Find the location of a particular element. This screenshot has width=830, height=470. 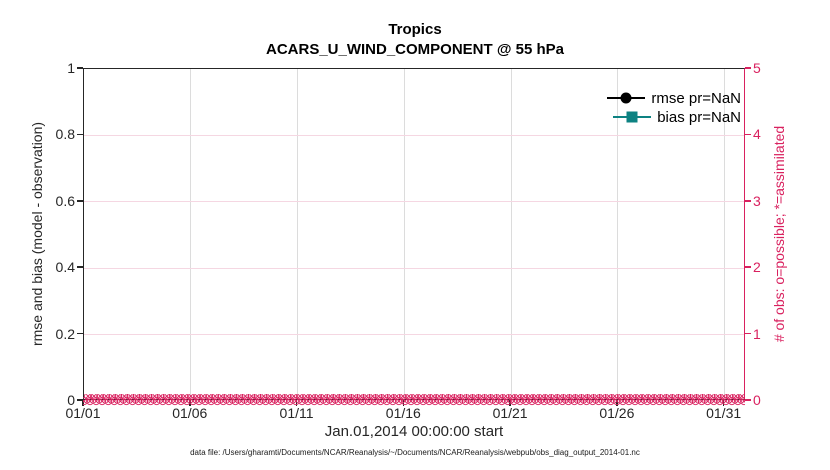

x-tick-label: 01/21 is located at coordinates (510, 413).